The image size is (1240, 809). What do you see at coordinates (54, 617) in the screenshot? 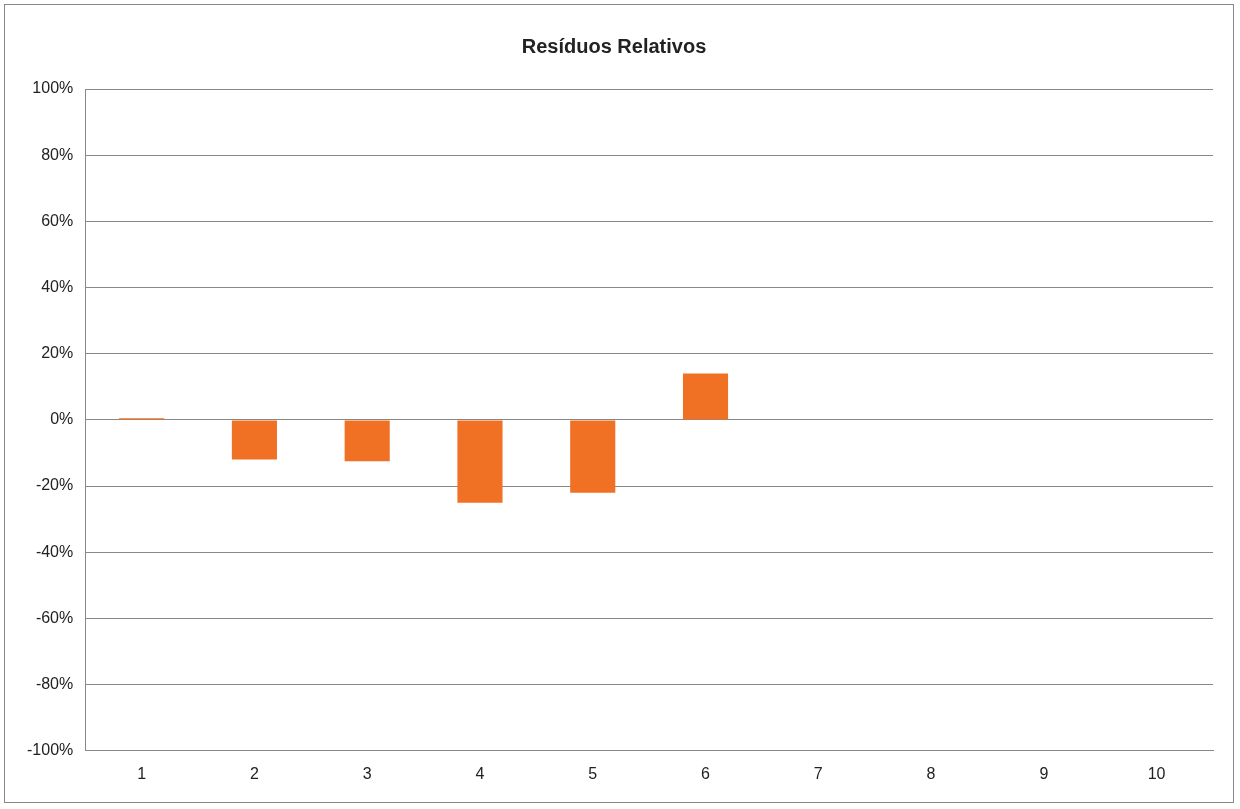
I see `y-tick-label: -60%` at bounding box center [54, 617].